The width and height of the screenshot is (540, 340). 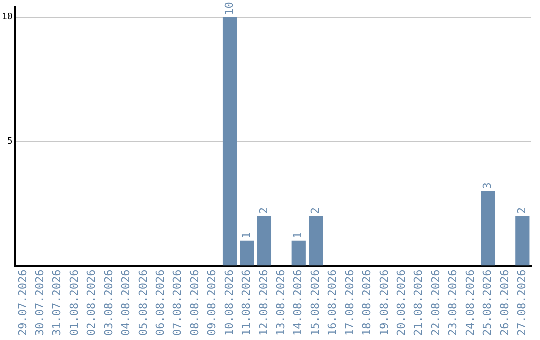 I want to click on x-tick-label: 16.08.2026, so click(x=333, y=303).